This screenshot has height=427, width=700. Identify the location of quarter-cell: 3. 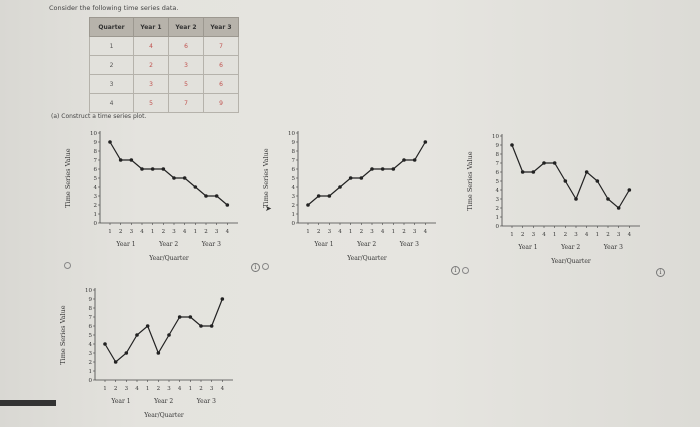
(111, 84).